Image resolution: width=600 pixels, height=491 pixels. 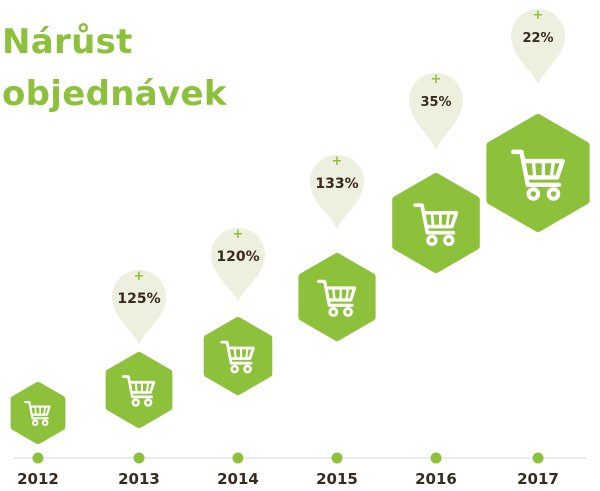 I want to click on growth-pin: +22%, so click(x=538, y=46).